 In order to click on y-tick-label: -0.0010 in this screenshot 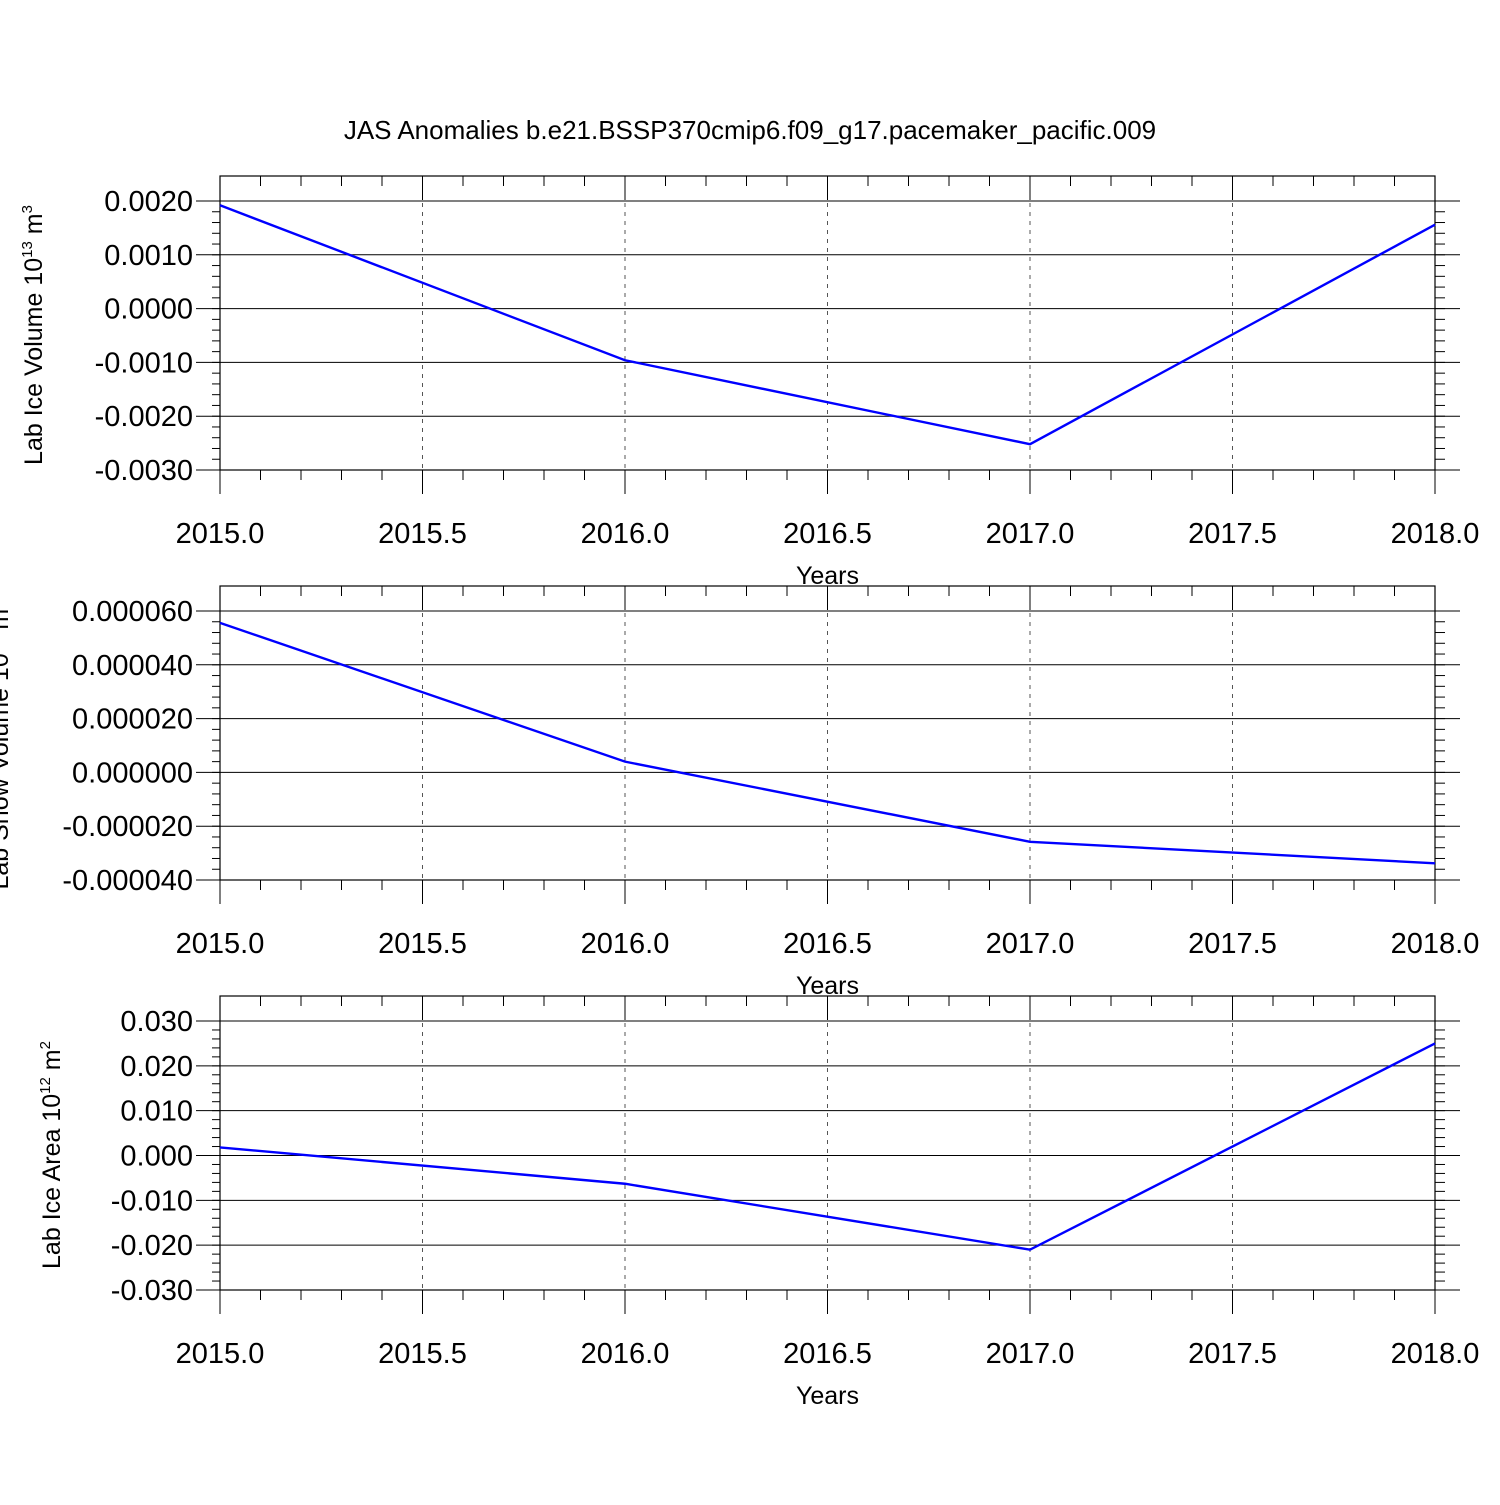, I will do `click(144, 363)`.